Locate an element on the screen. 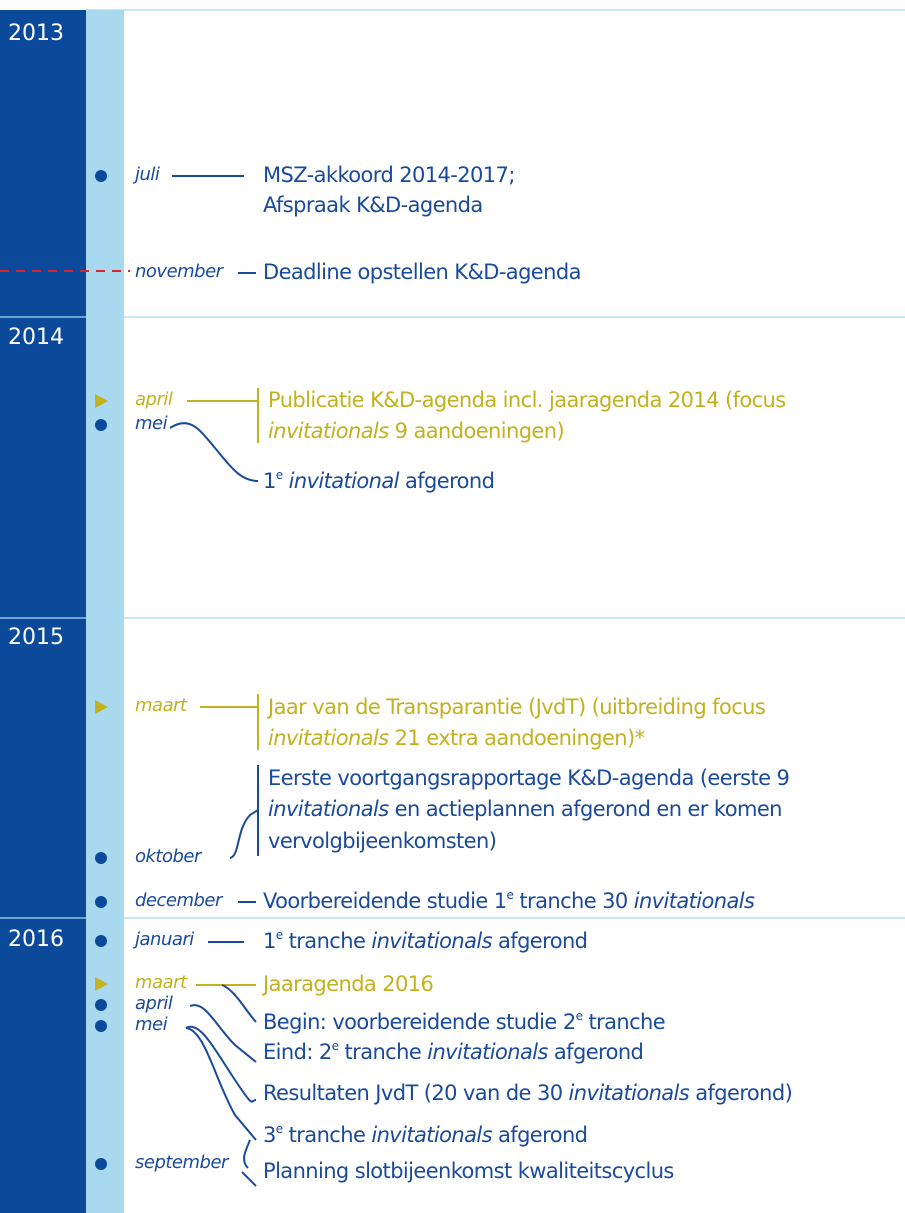 This screenshot has width=905, height=1213. text-part: Jaaragenda 2016 is located at coordinates (348, 984).